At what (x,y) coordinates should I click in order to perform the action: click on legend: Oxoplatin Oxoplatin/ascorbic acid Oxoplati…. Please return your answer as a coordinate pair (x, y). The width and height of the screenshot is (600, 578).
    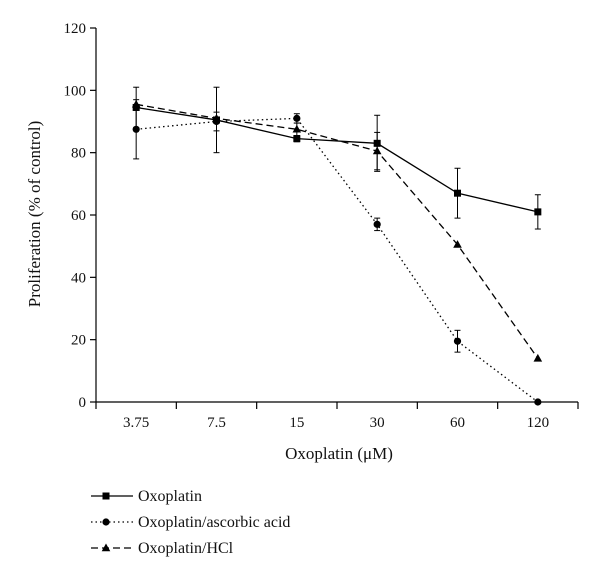
    Looking at the image, I should click on (190, 522).